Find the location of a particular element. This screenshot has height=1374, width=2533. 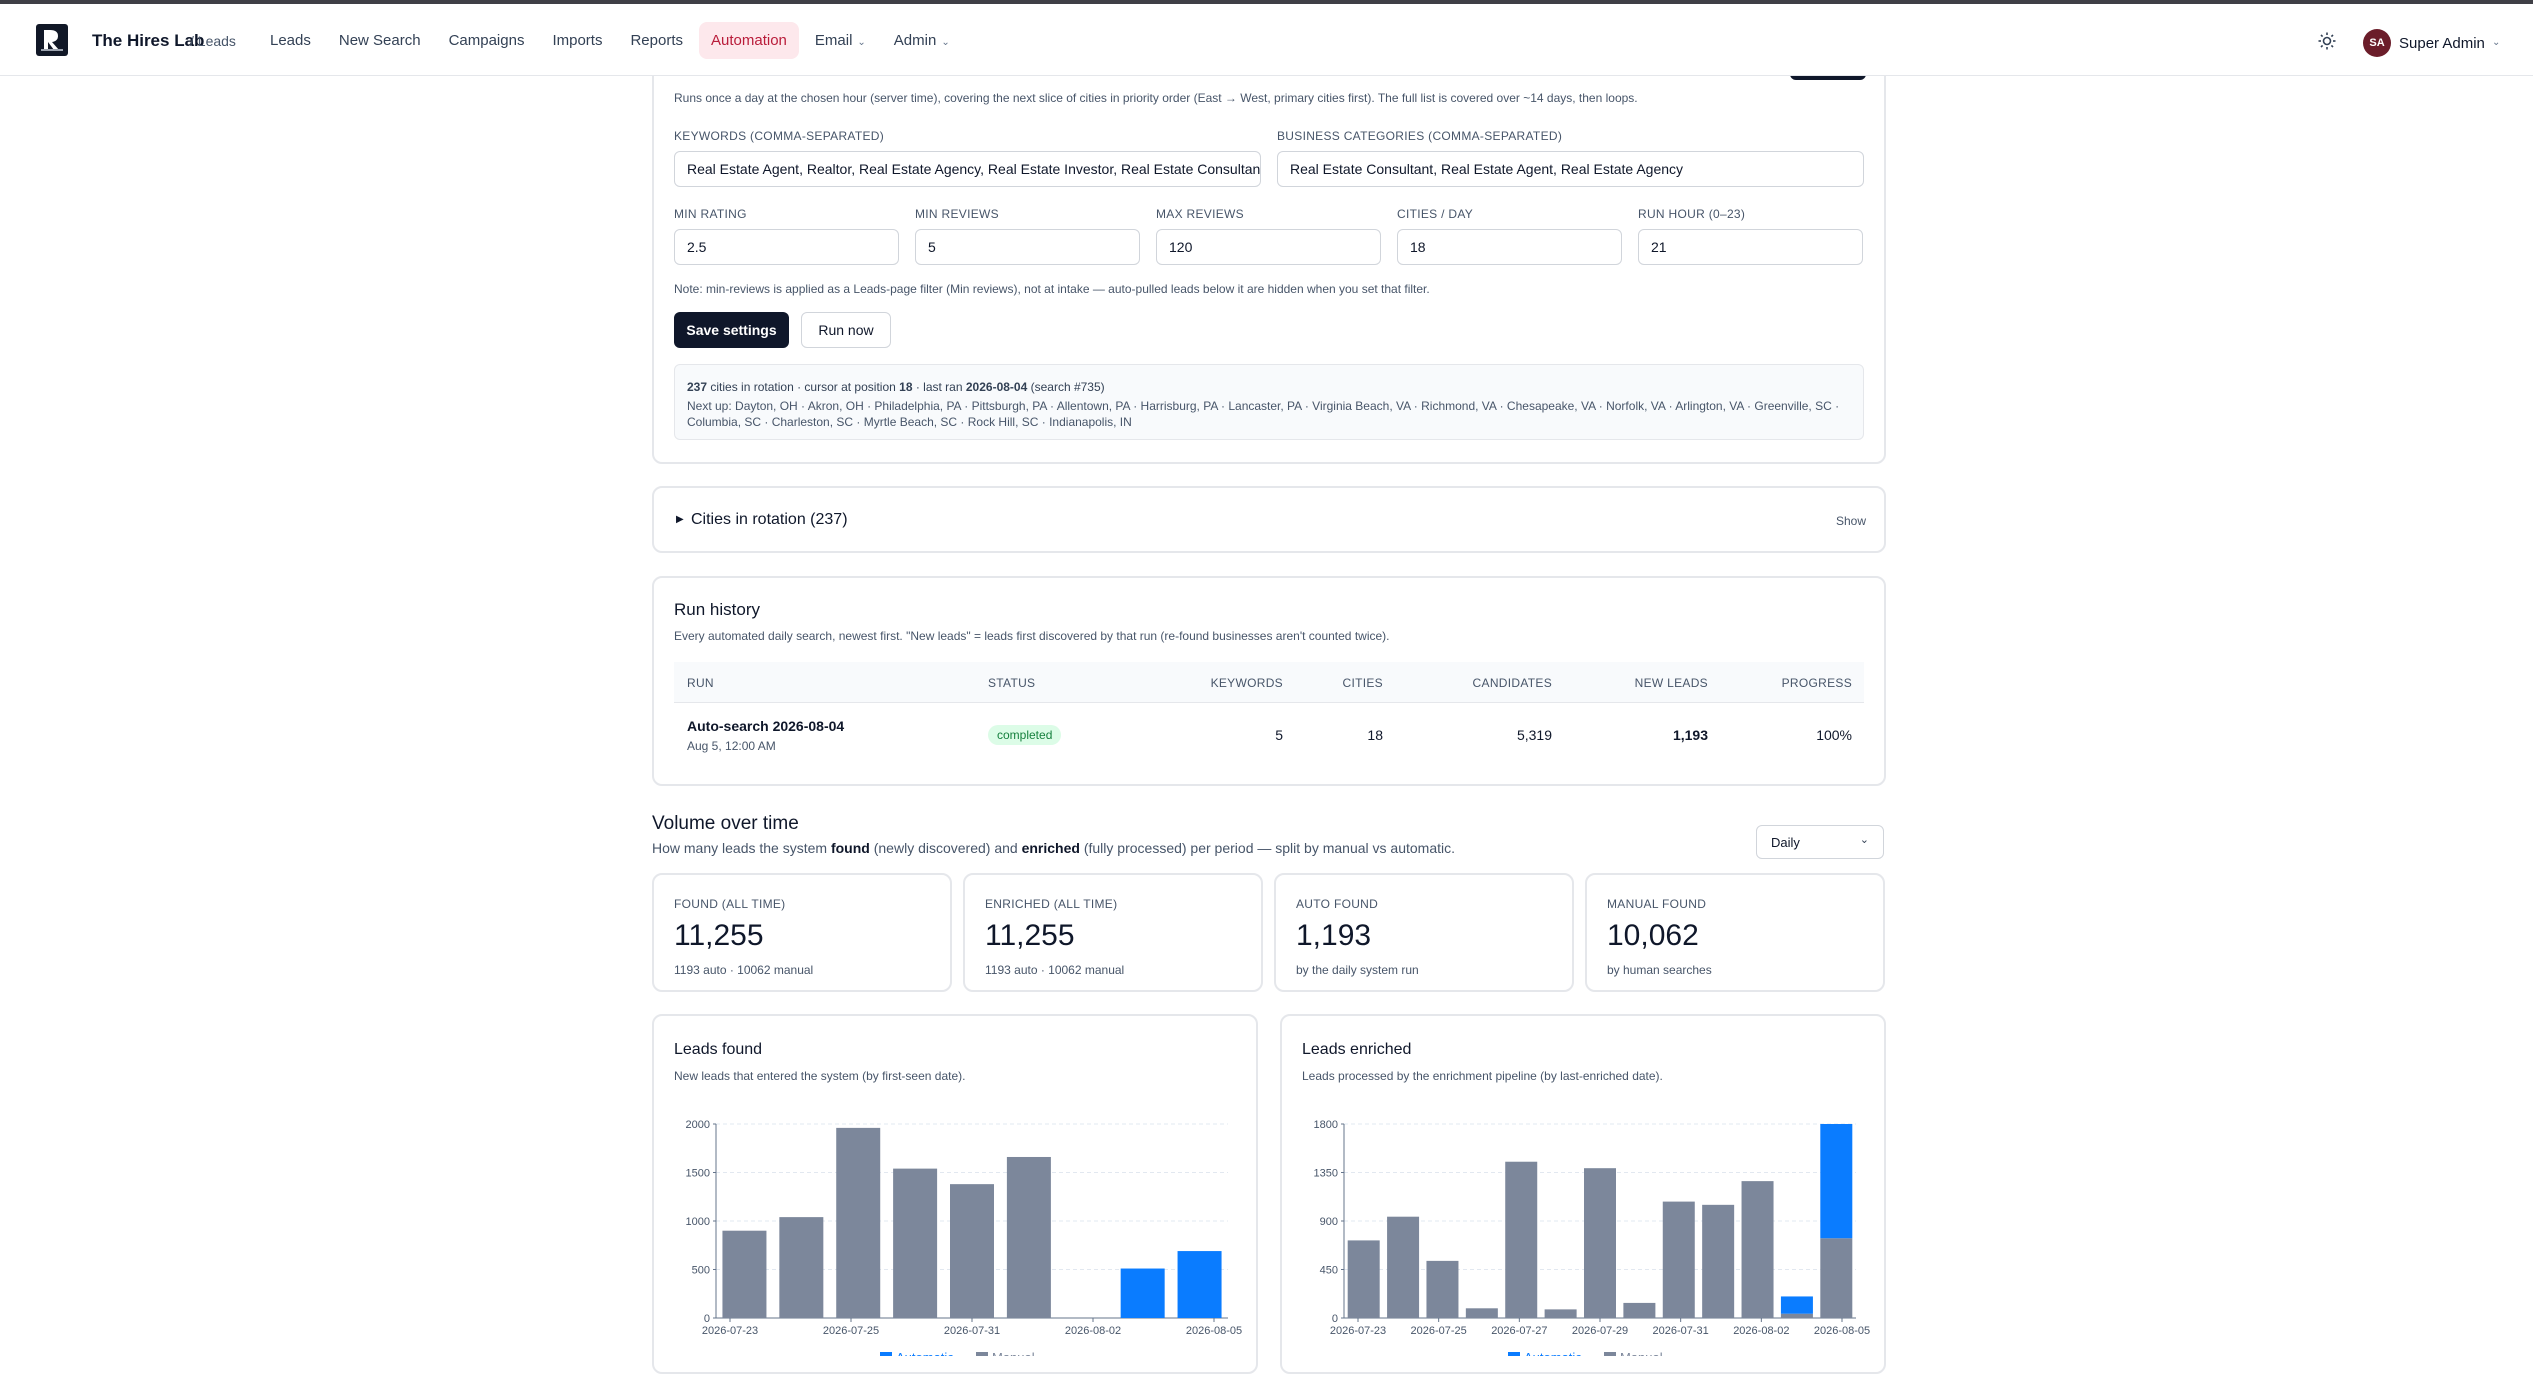

volume-subtitle-a: How many leads the system is located at coordinates (740, 848).